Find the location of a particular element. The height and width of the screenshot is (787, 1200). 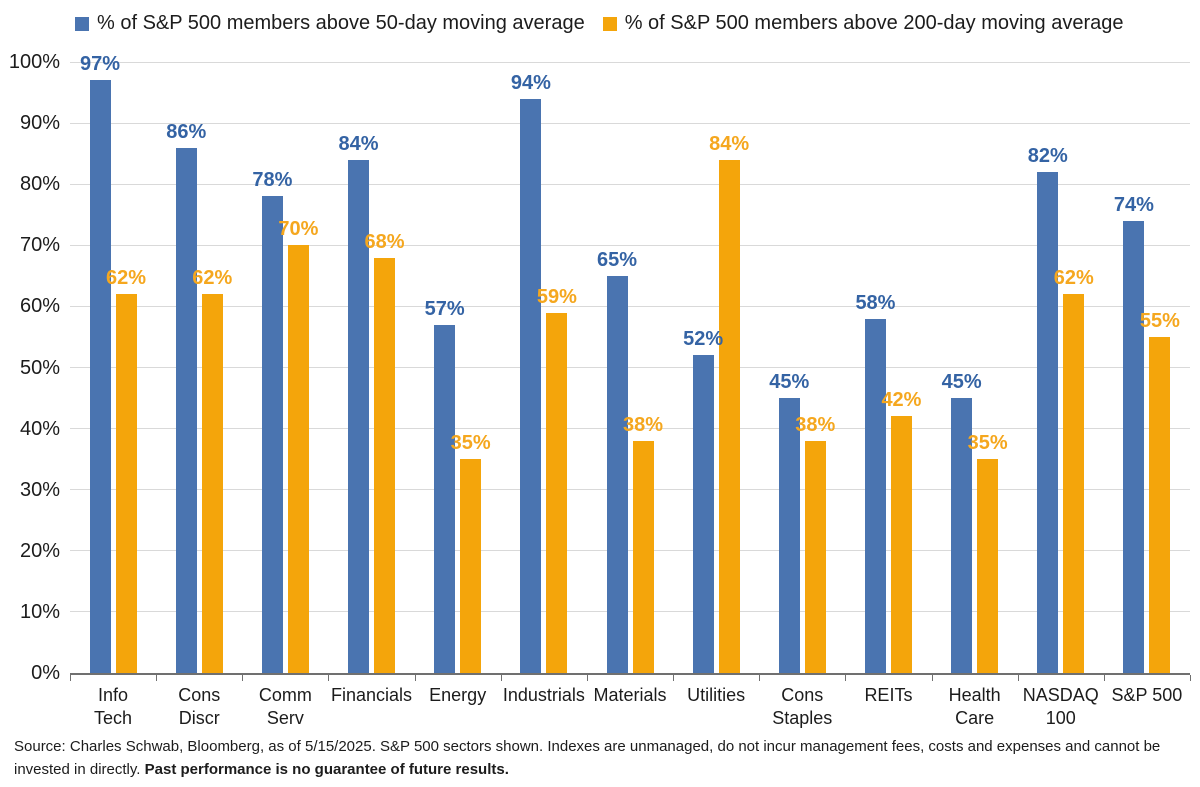

legend-swatch-50day-icon is located at coordinates (82, 23).